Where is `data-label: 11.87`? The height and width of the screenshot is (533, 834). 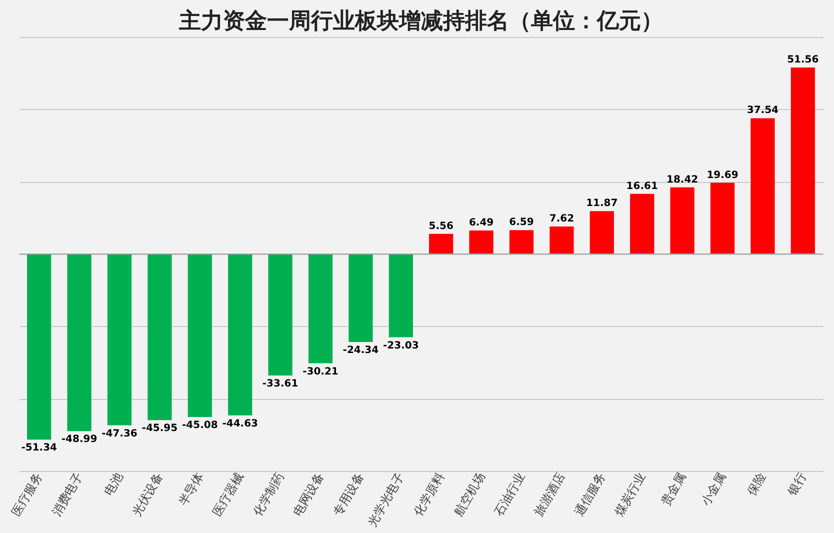
data-label: 11.87 is located at coordinates (602, 204).